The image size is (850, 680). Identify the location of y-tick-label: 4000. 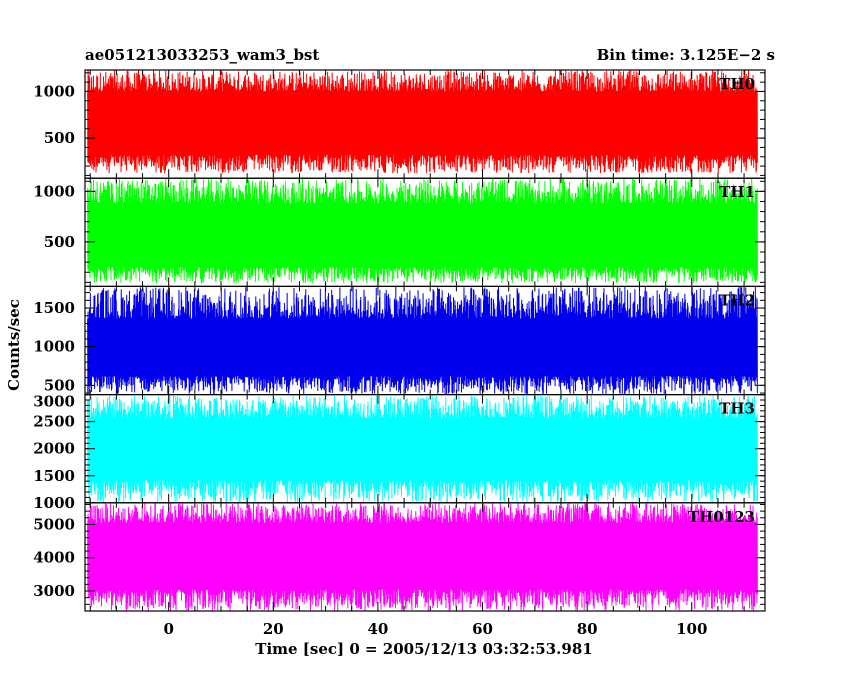
(54, 558).